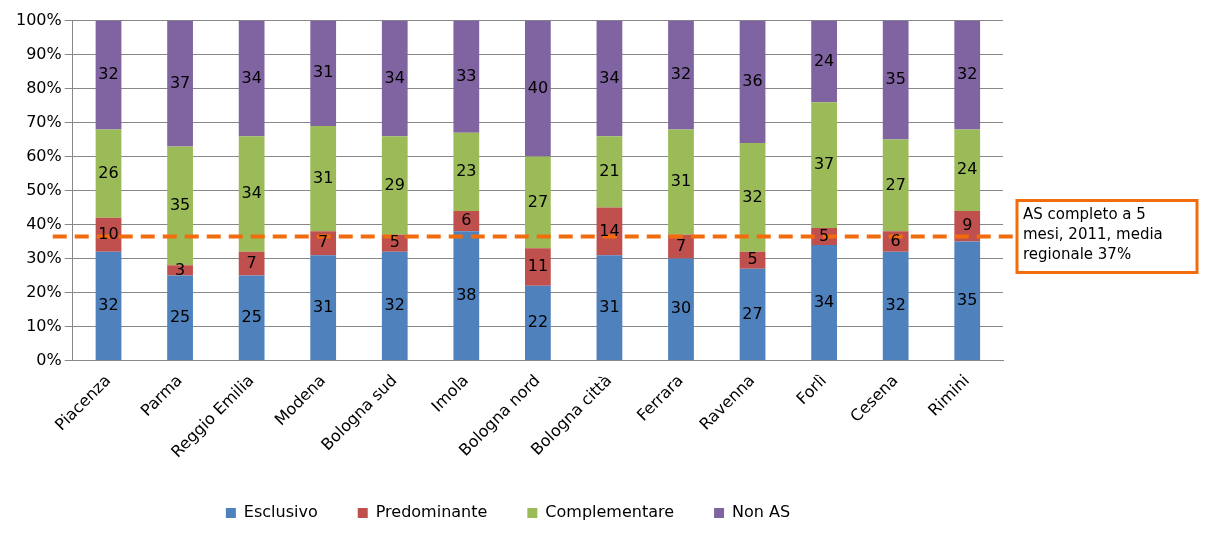 This screenshot has width=1211, height=539. I want to click on y-tick-label: 0%, so click(49, 359).